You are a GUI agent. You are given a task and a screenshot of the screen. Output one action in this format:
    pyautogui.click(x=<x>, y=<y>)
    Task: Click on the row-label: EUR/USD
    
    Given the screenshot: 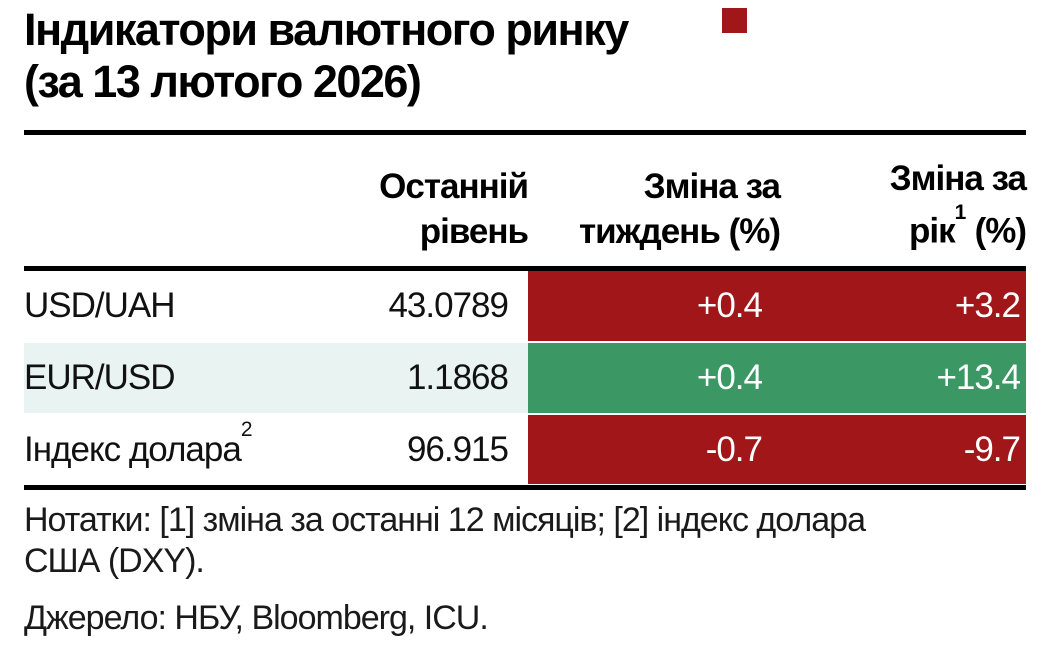 What is the action you would take?
    pyautogui.click(x=100, y=377)
    